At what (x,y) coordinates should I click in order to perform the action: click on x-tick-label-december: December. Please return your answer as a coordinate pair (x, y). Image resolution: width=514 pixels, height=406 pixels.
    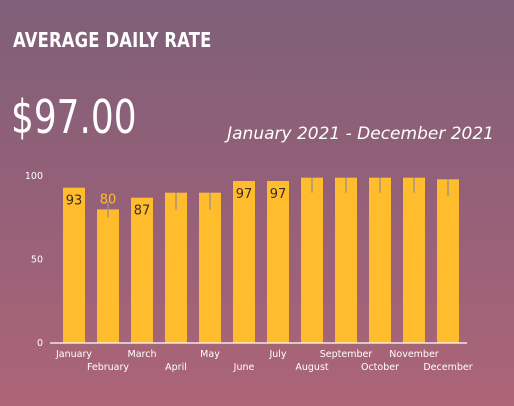
    Looking at the image, I should click on (447, 367).